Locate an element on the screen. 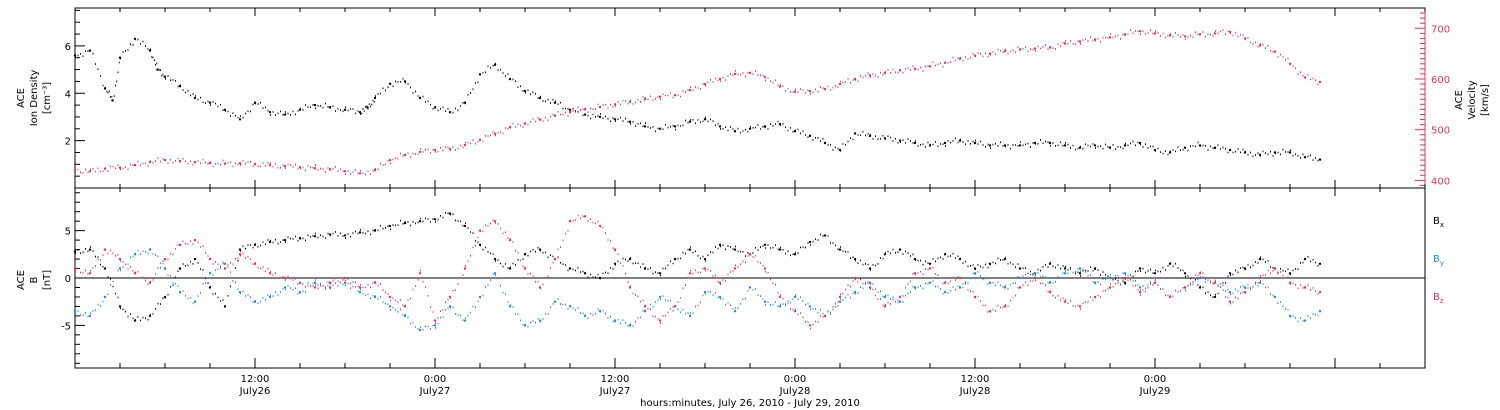  bfield-axis-label-line1: ACE is located at coordinates (21, 280).